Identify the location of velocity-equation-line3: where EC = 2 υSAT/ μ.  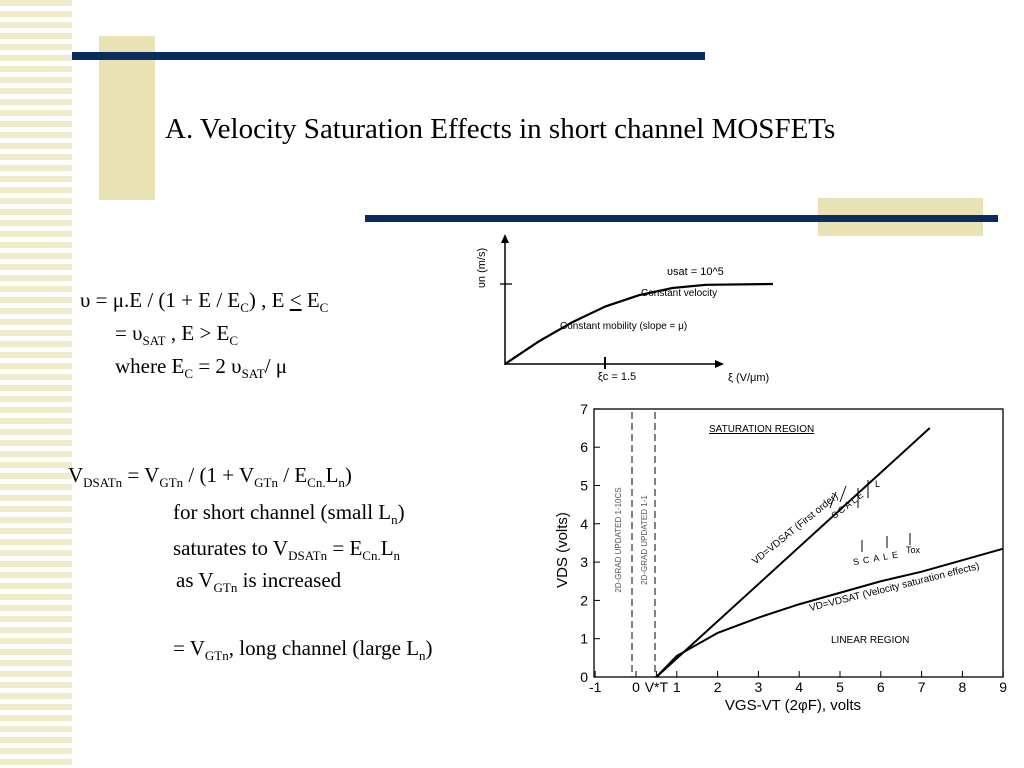
(201, 368).